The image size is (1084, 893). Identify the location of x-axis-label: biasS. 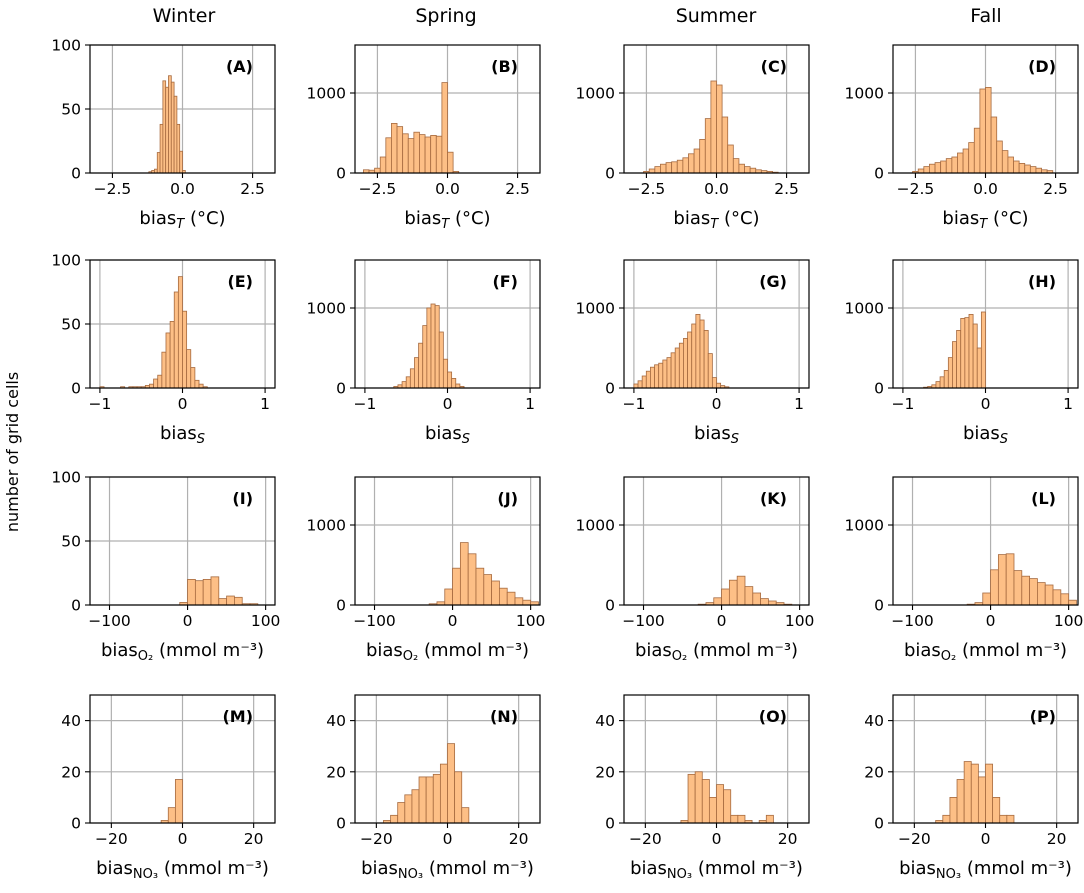
(182, 435).